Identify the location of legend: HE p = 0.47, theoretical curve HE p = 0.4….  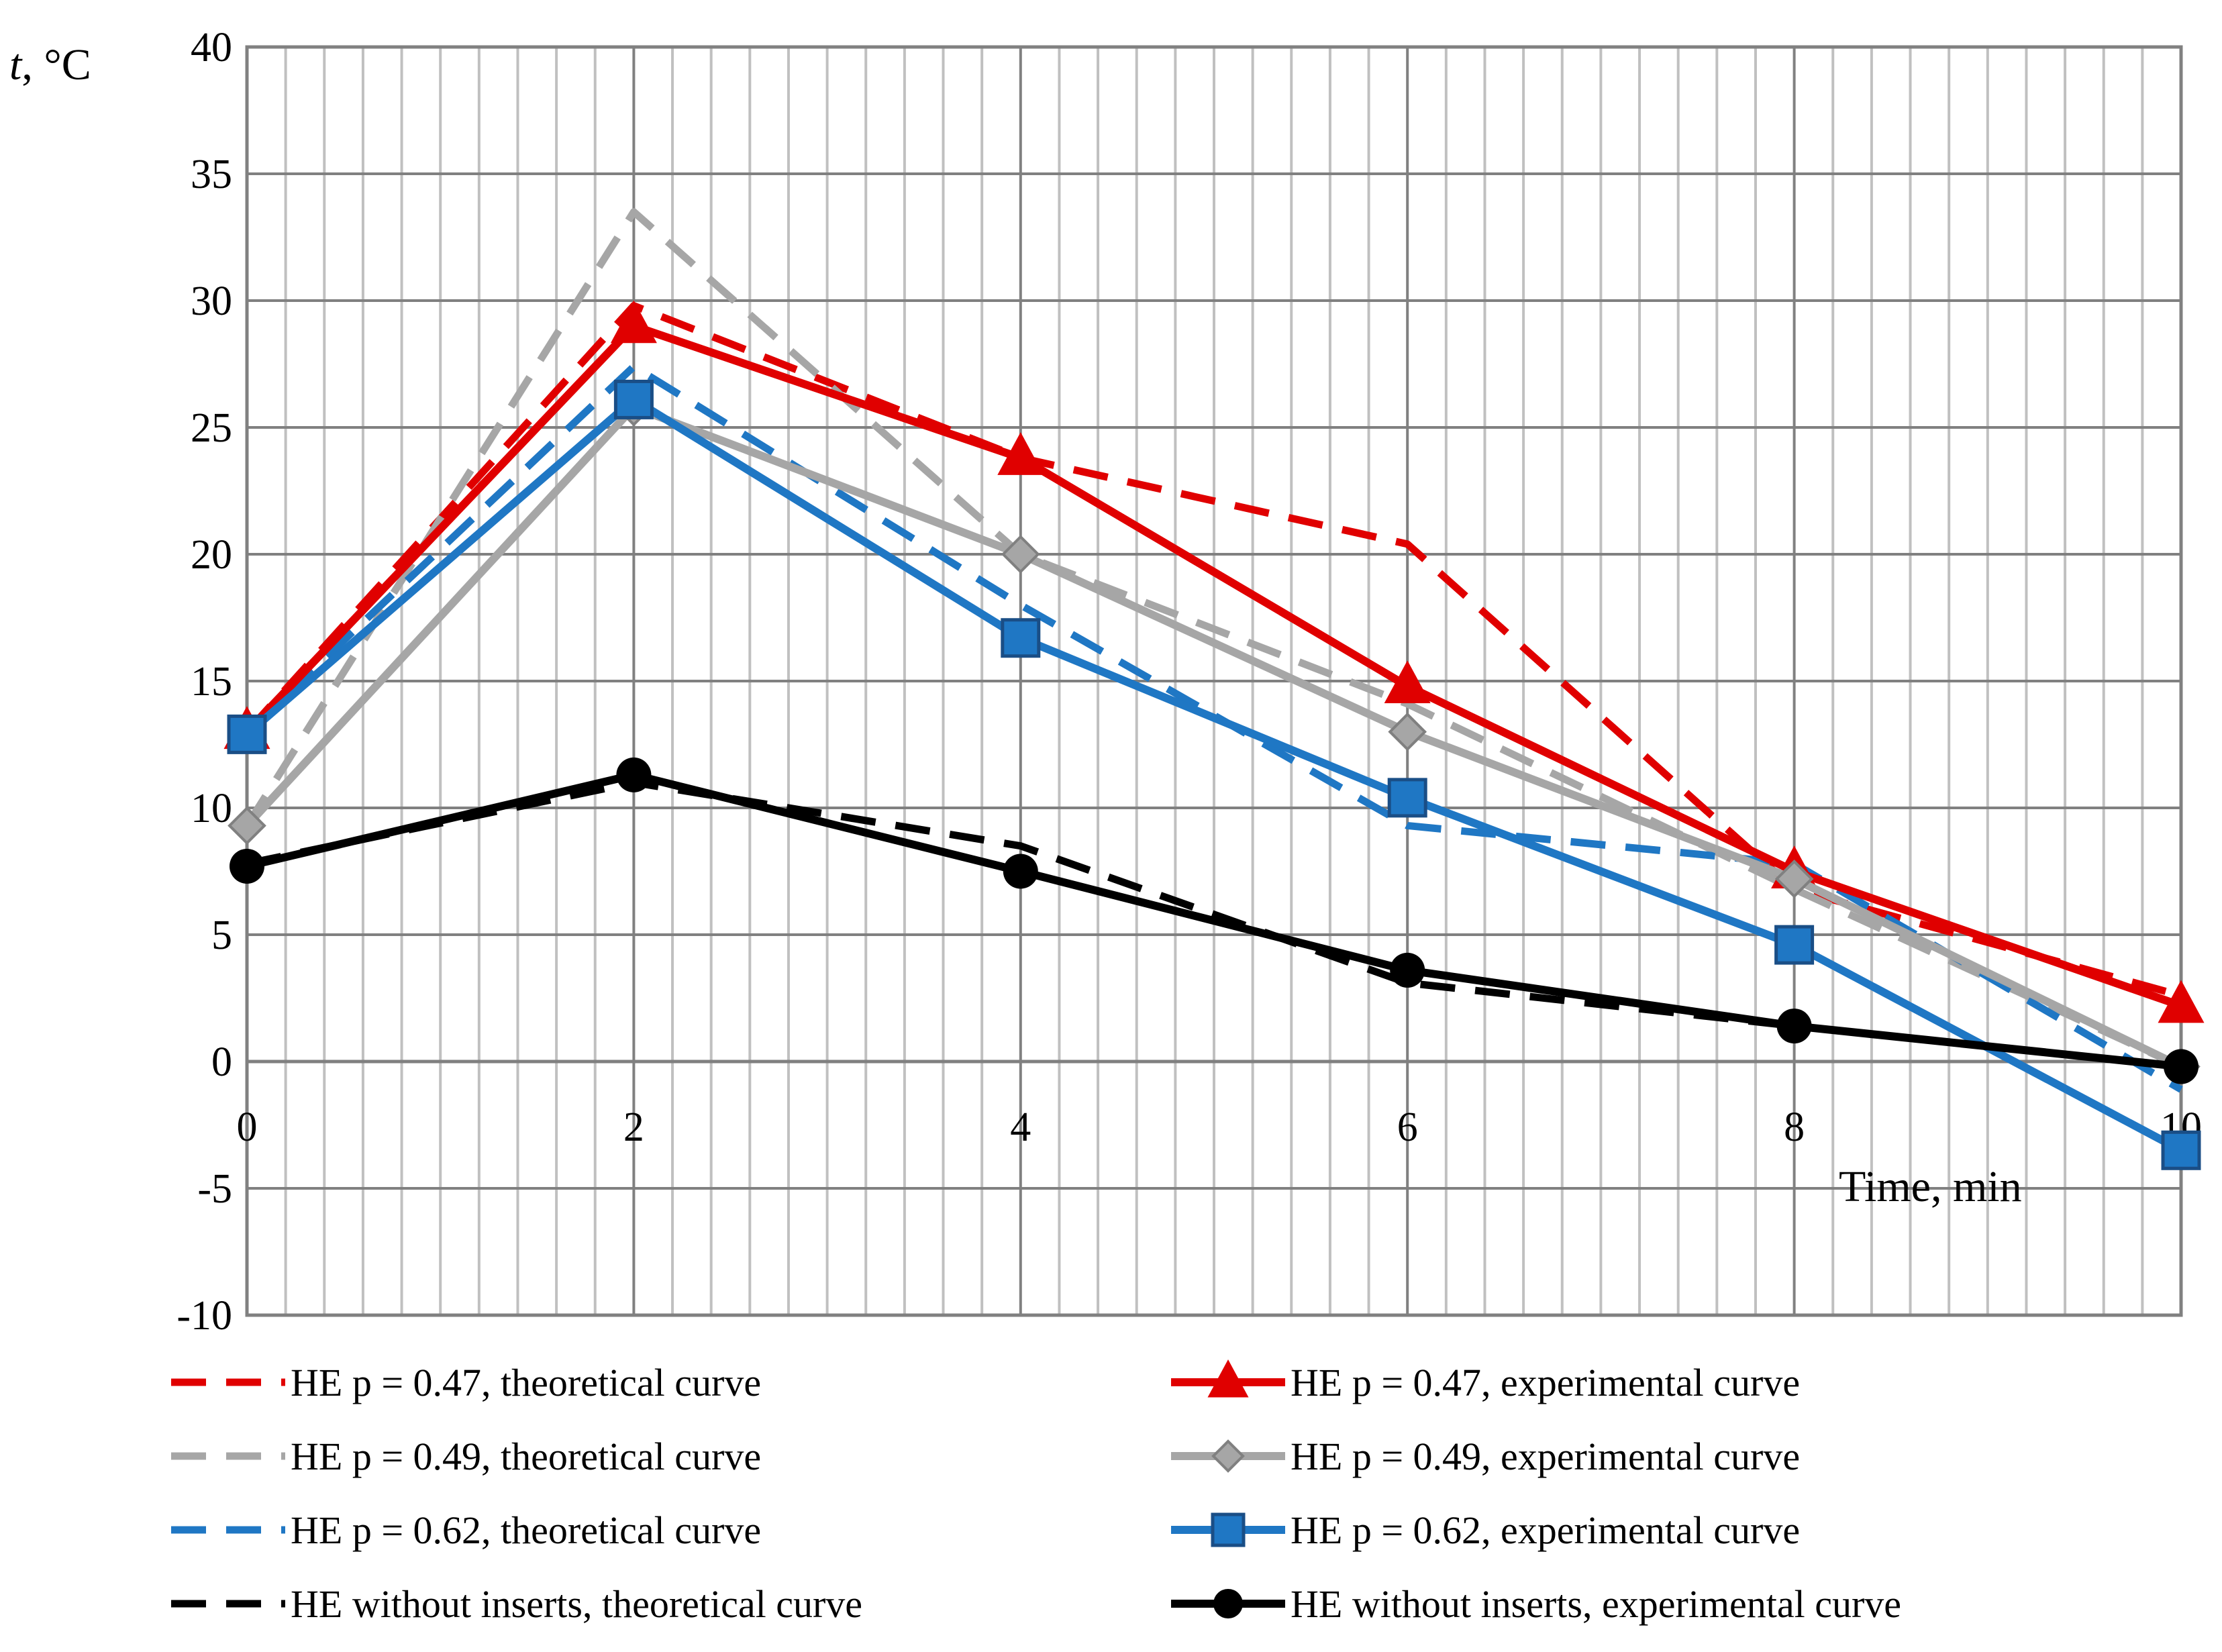
(1036, 1492).